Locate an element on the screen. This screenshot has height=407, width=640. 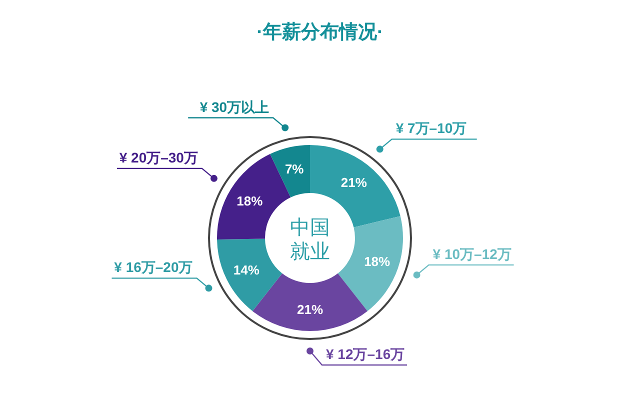
text: 中国就业 is located at coordinates (310, 240).